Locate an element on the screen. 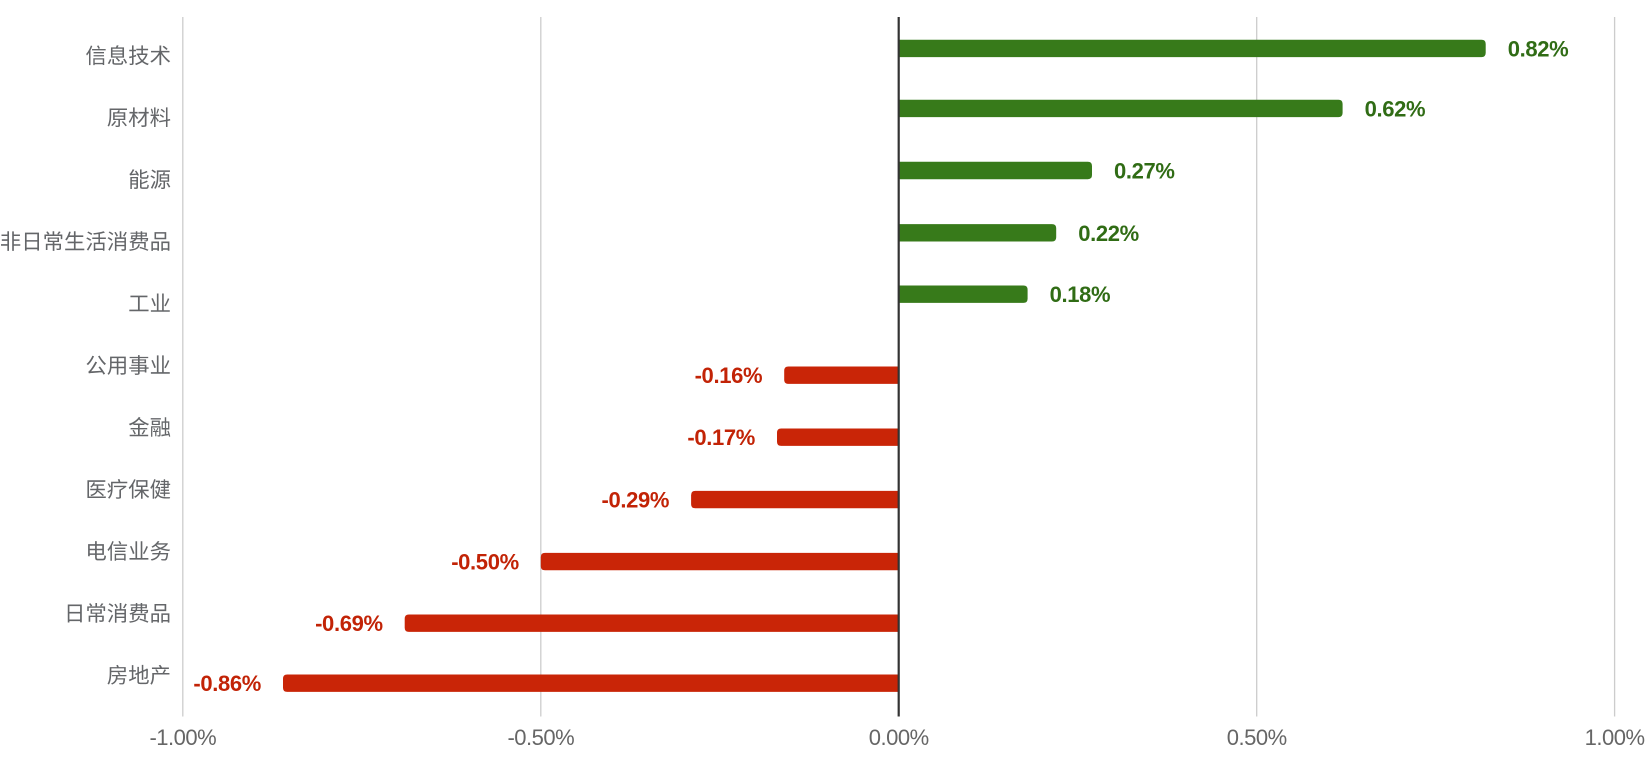 Image resolution: width=1648 pixels, height=759 pixels. svg-text: 0.50% is located at coordinates (1257, 737).